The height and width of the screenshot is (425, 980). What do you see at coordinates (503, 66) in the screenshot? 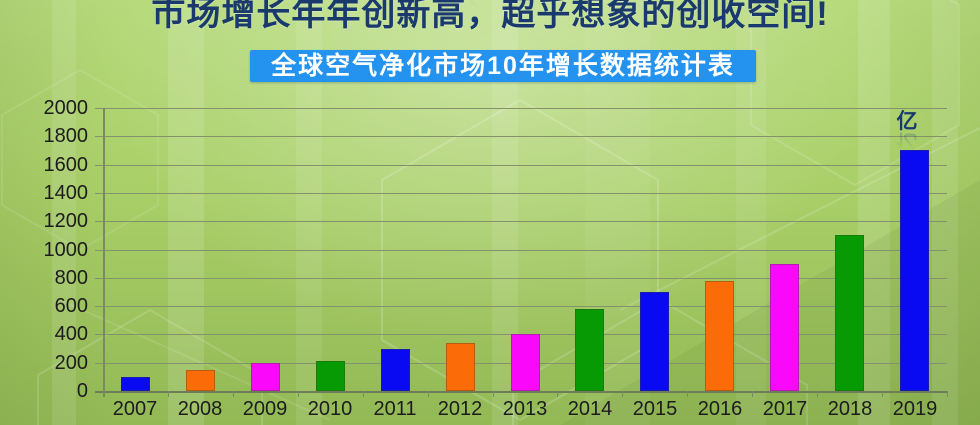
I see `subtitle-banner: 全球空气净化市场10年增长数据统计表` at bounding box center [503, 66].